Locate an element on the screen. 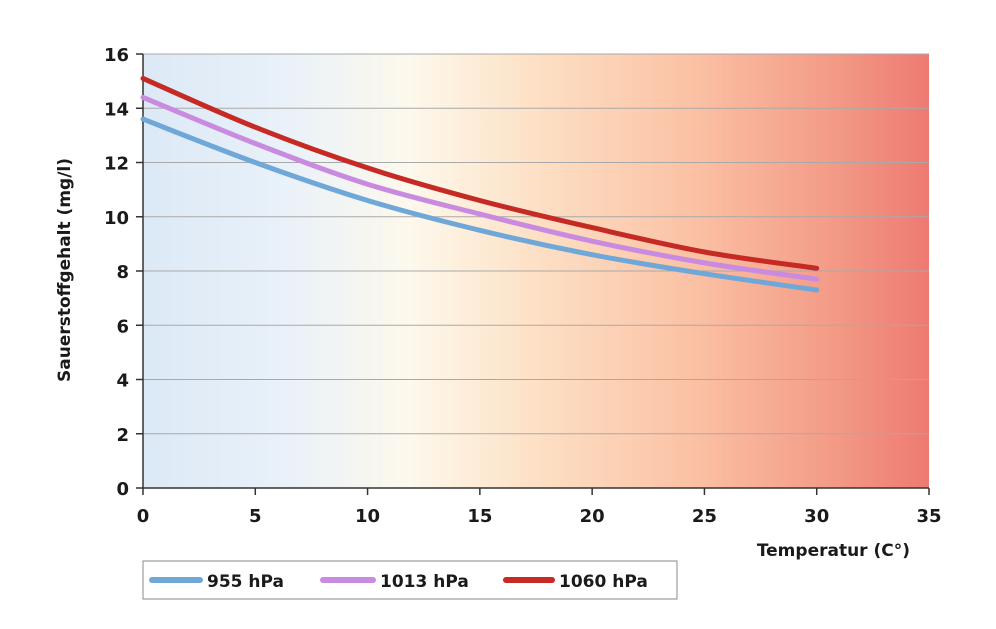 This screenshot has height=629, width=996. x-tick-label: 15 is located at coordinates (479, 516).